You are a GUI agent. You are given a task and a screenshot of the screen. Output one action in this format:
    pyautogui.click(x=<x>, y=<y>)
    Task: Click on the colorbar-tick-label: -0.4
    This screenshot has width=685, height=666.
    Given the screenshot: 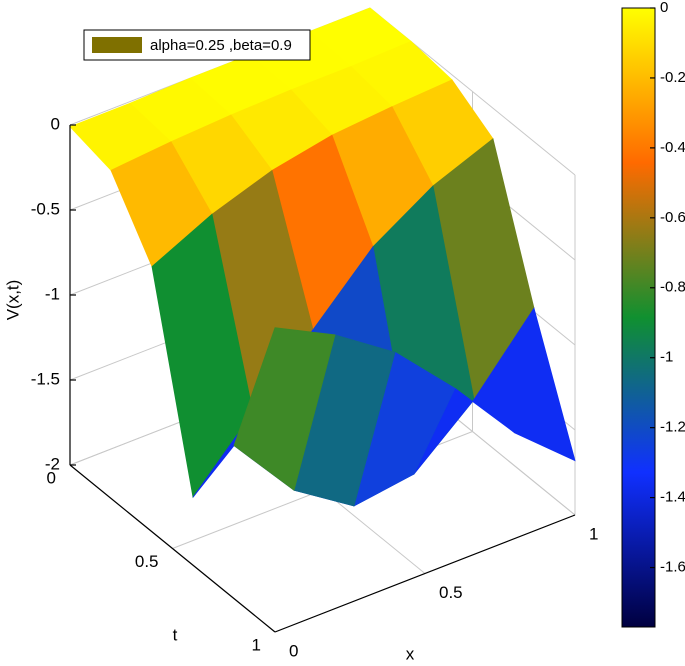 What is the action you would take?
    pyautogui.click(x=672, y=147)
    